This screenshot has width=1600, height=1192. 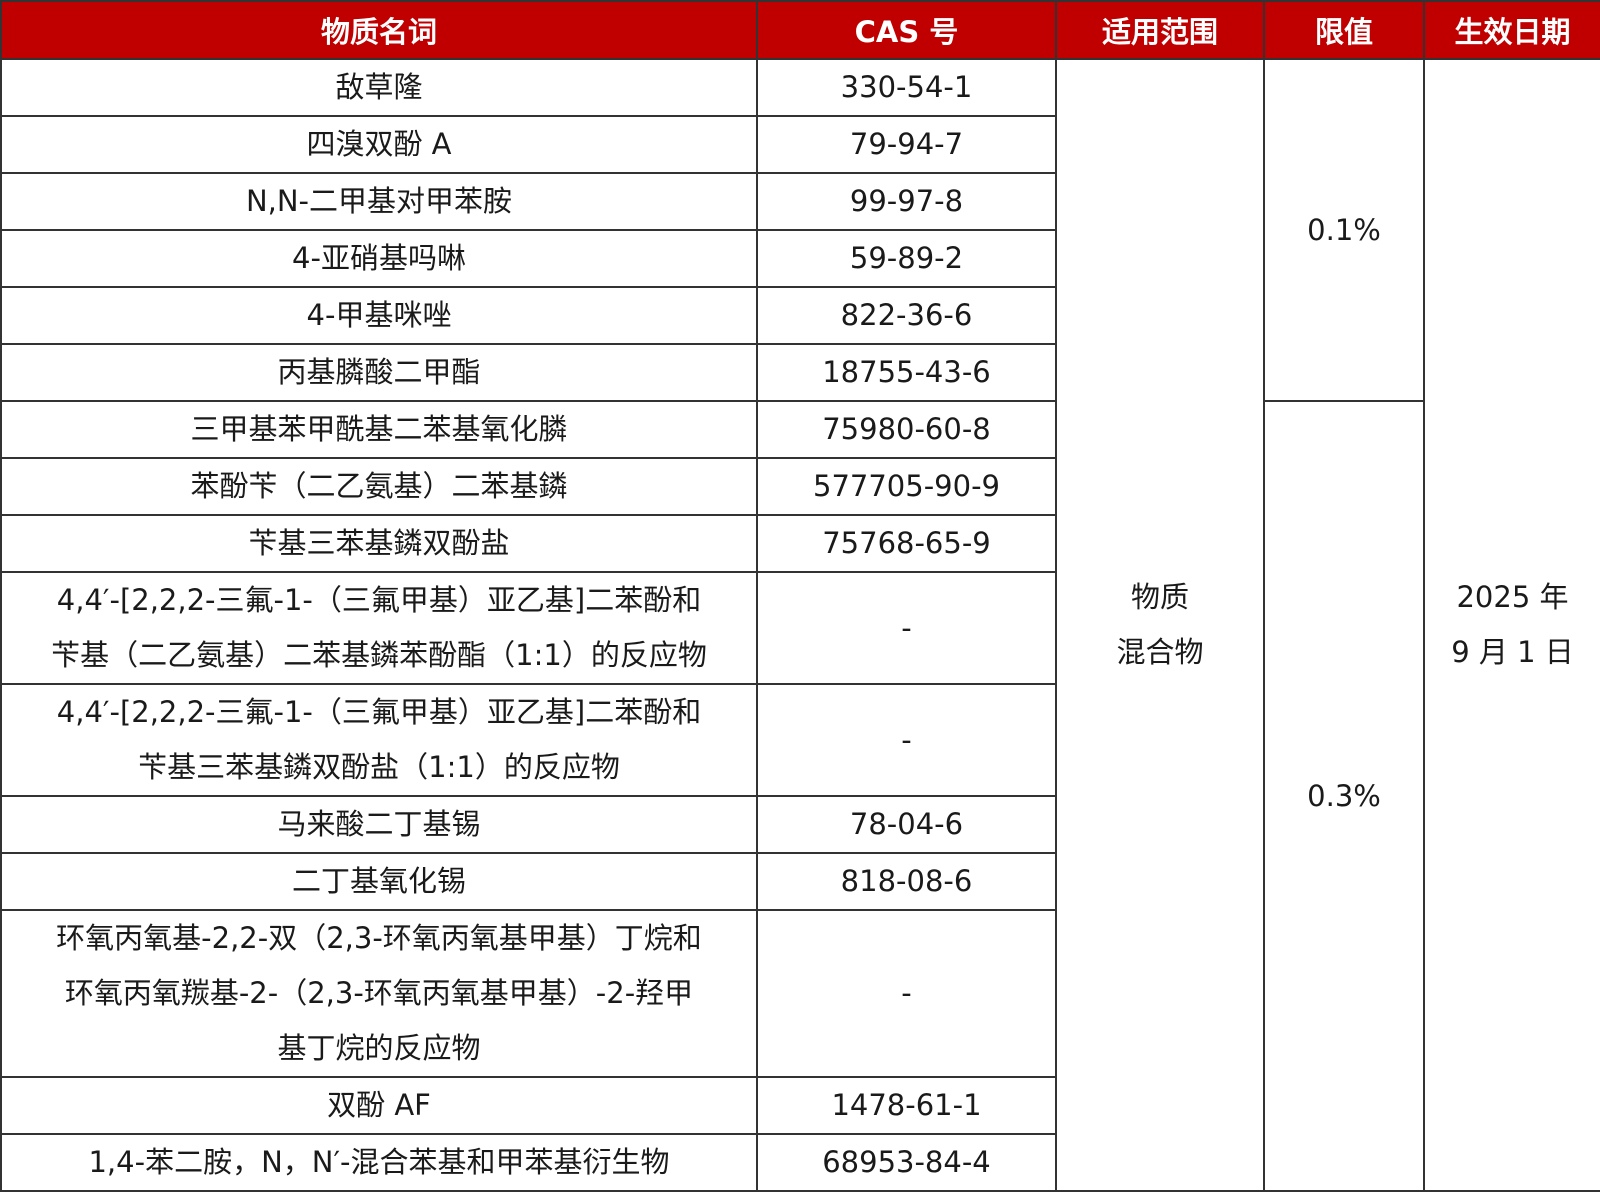 I want to click on substance-name-line: 马来酸二丁基锡, so click(x=379, y=824).